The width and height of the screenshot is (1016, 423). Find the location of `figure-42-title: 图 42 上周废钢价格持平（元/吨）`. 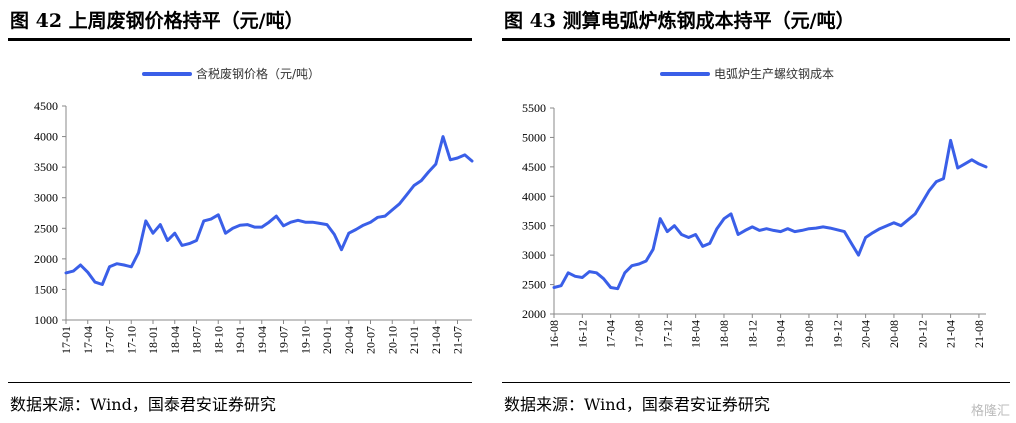

figure-42-title: 图 42 上周废钢价格持平（元/吨） is located at coordinates (157, 21).